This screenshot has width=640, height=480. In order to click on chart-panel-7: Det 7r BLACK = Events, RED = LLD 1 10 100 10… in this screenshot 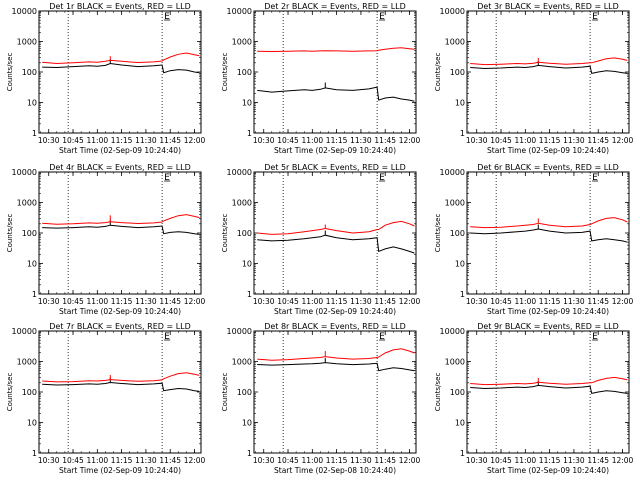, I will do `click(106, 398)`.